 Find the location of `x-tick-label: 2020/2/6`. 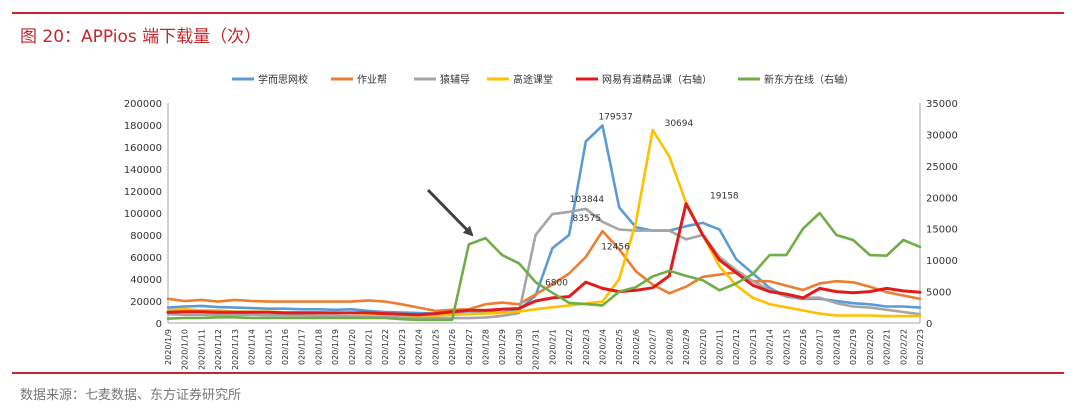

x-tick-label: 2020/2/6 is located at coordinates (636, 347).